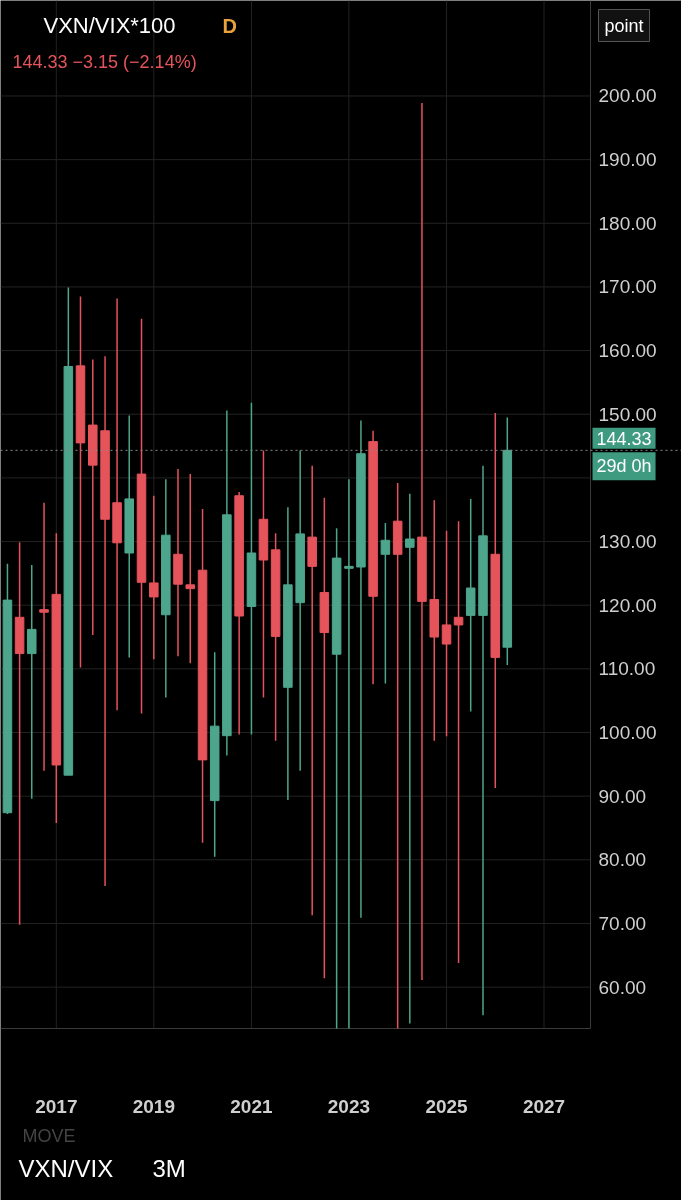 This screenshot has height=1200, width=681. What do you see at coordinates (627, 160) in the screenshot?
I see `y-tick-label: 190.00` at bounding box center [627, 160].